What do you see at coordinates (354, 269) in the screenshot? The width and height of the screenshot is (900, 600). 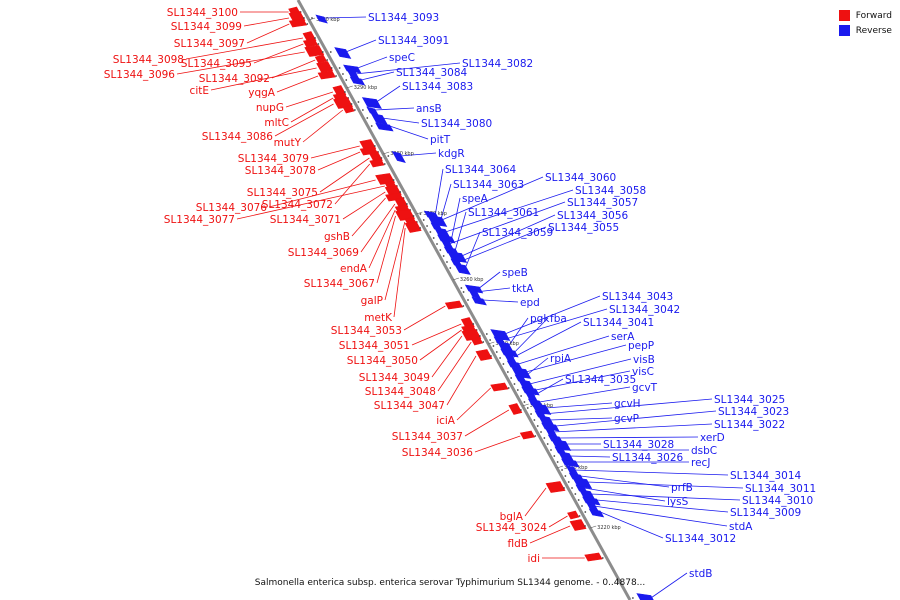 I see `gene-label-enda: endA` at bounding box center [354, 269].